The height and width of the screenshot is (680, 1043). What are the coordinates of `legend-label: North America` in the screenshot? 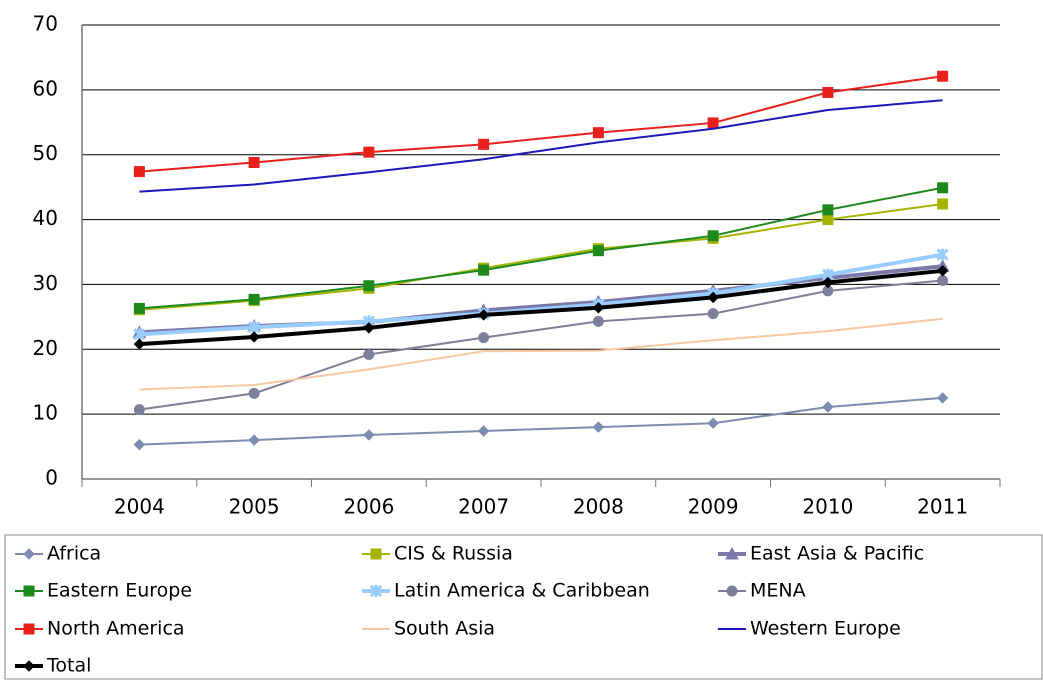 It's located at (116, 629).